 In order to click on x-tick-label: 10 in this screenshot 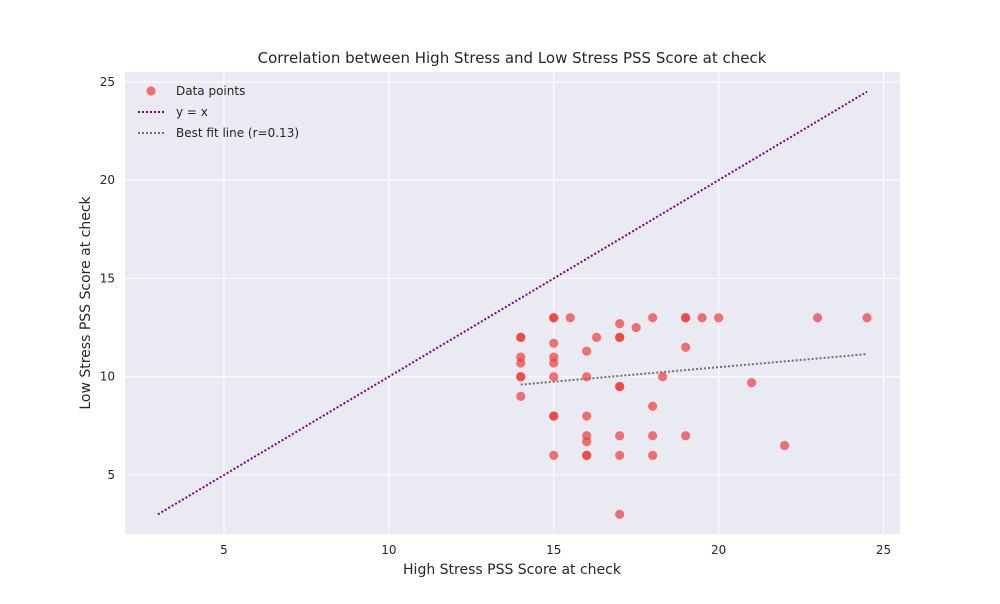, I will do `click(388, 550)`.